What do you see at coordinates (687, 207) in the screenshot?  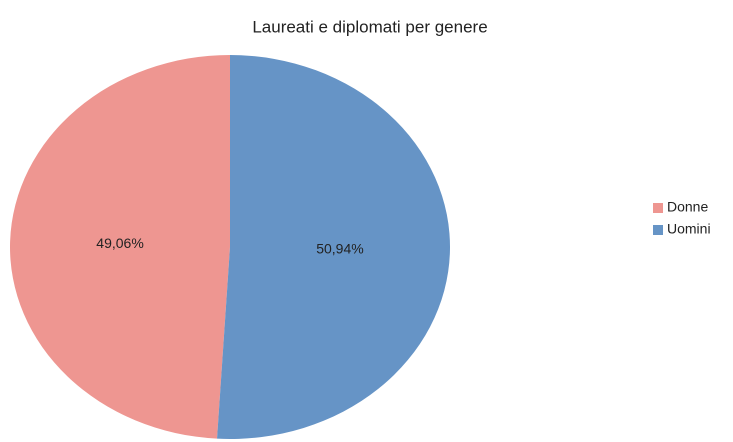 I see `legend-label: Donne` at bounding box center [687, 207].